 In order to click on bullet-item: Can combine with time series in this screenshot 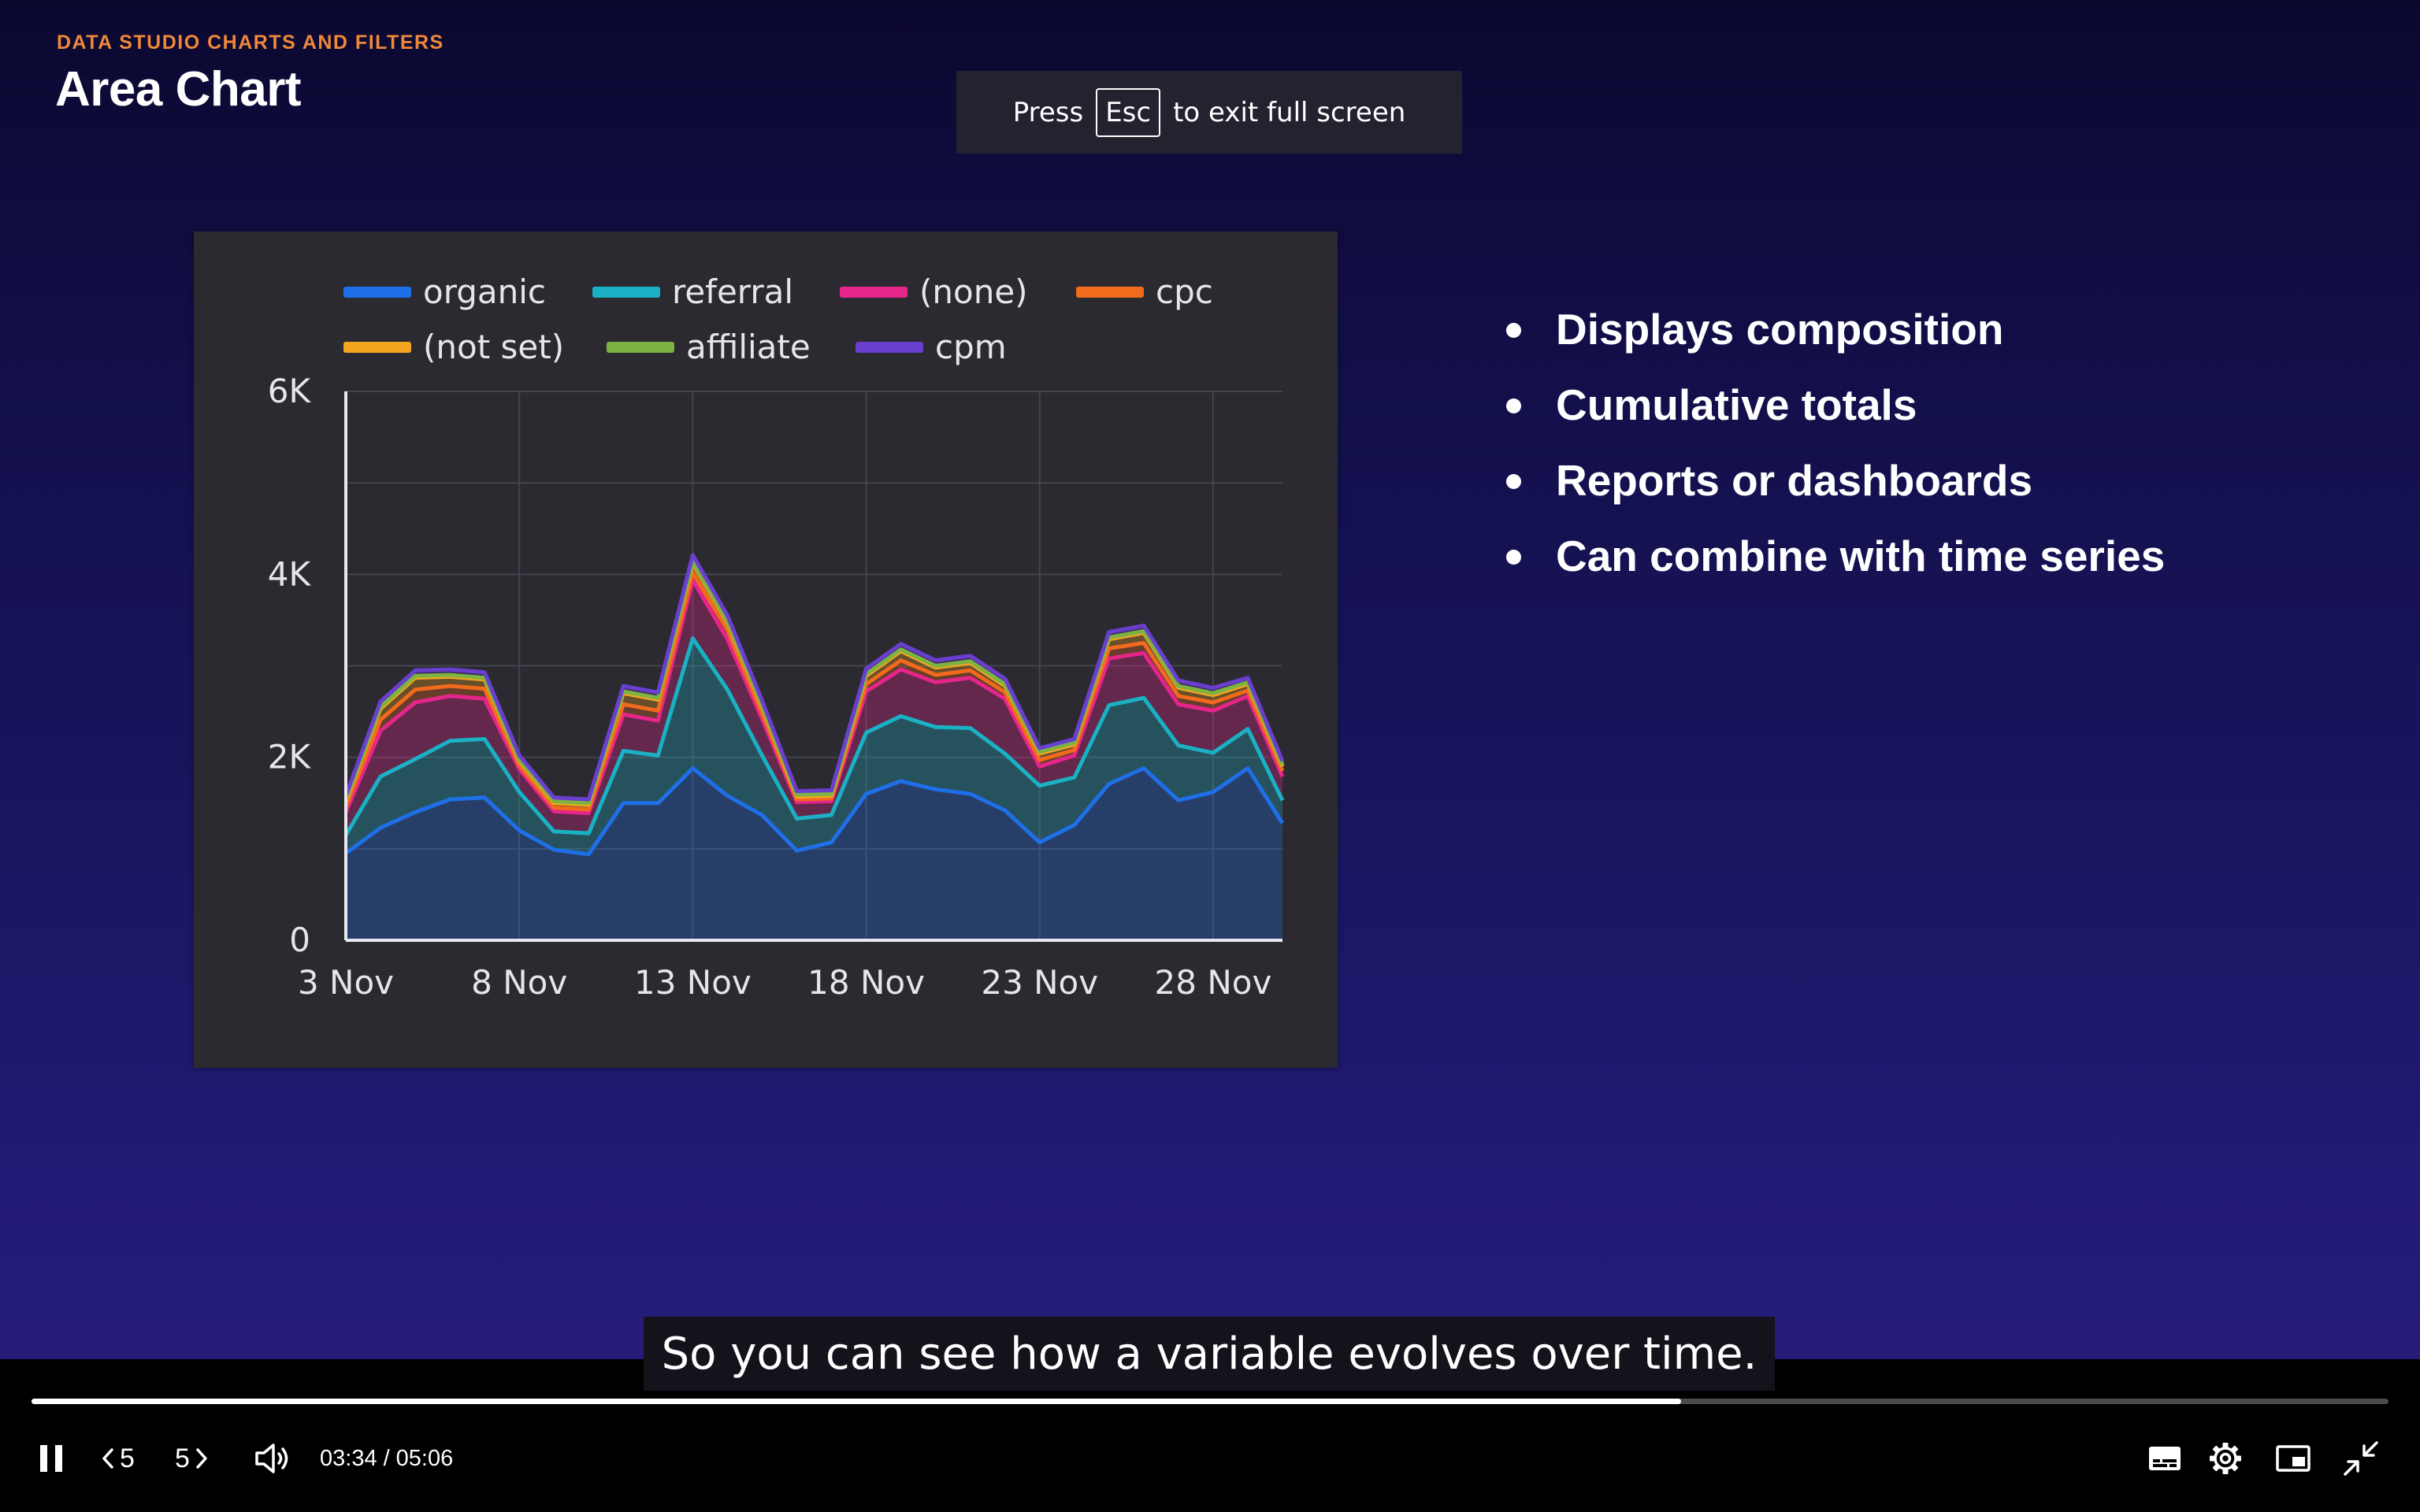, I will do `click(1835, 556)`.